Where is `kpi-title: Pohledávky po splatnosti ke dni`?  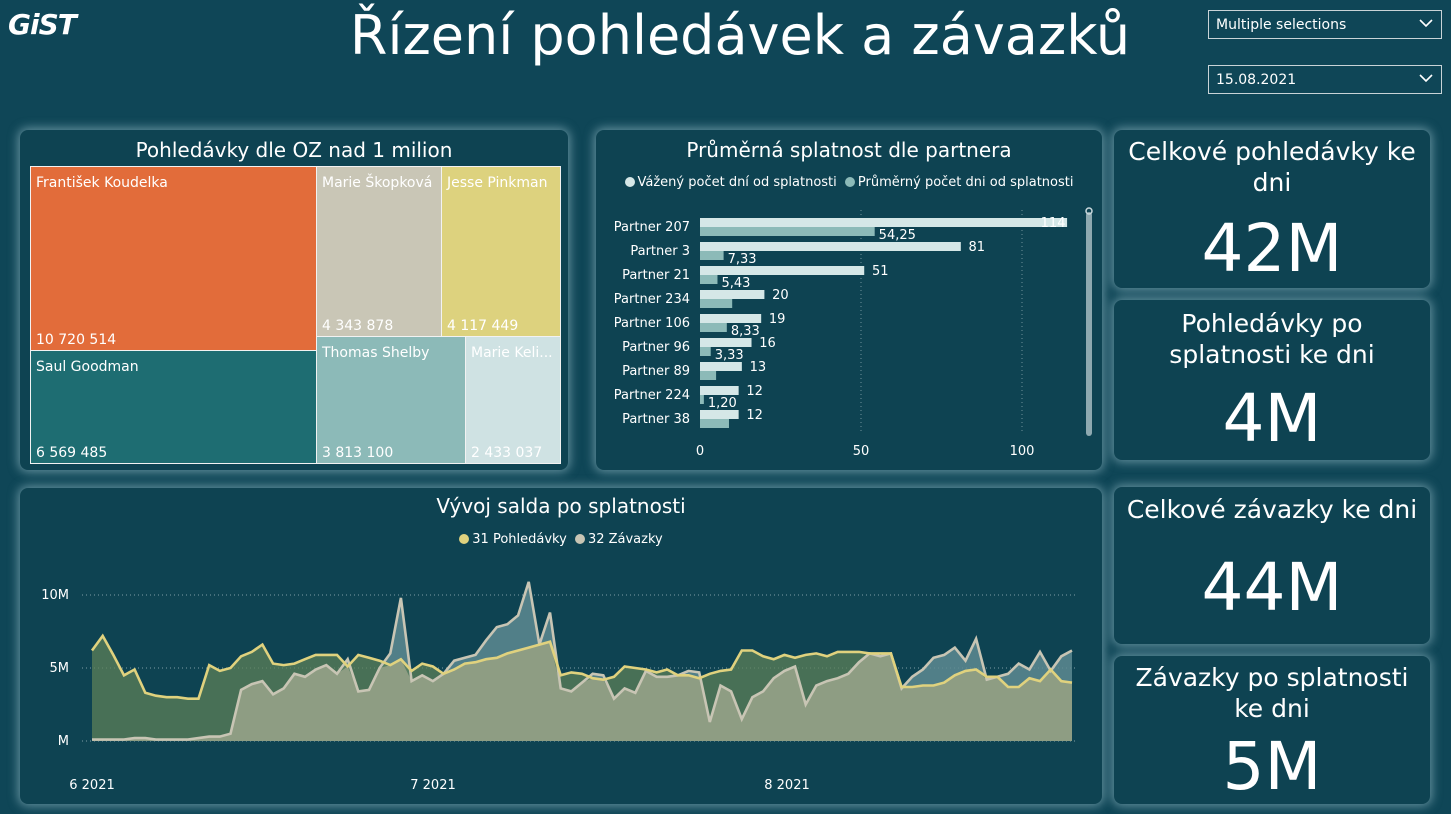
kpi-title: Pohledávky po splatnosti ke dni is located at coordinates (1272, 339).